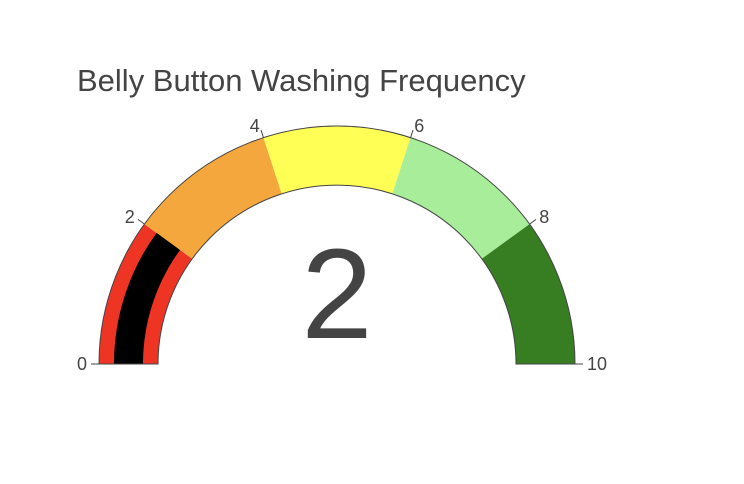  Describe the element at coordinates (255, 126) in the screenshot. I see `gauge-tick-label-2: 4` at that location.